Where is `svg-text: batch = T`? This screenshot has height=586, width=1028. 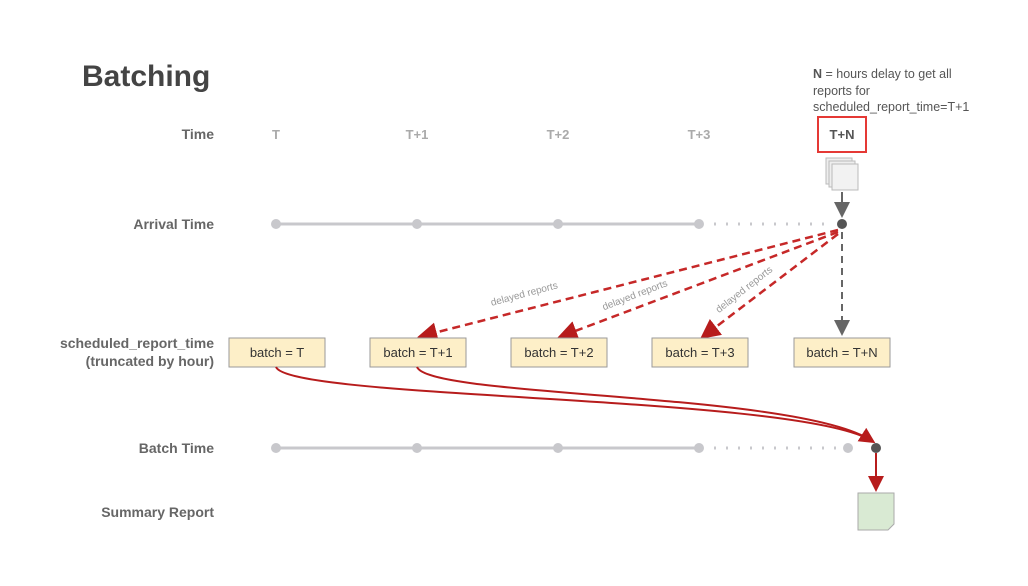 svg-text: batch = T is located at coordinates (277, 352).